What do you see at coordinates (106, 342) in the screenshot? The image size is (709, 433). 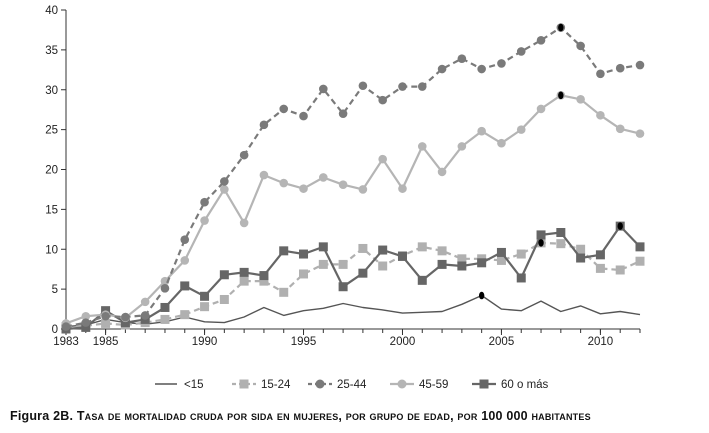 I see `x-tick-label: 1985` at bounding box center [106, 342].